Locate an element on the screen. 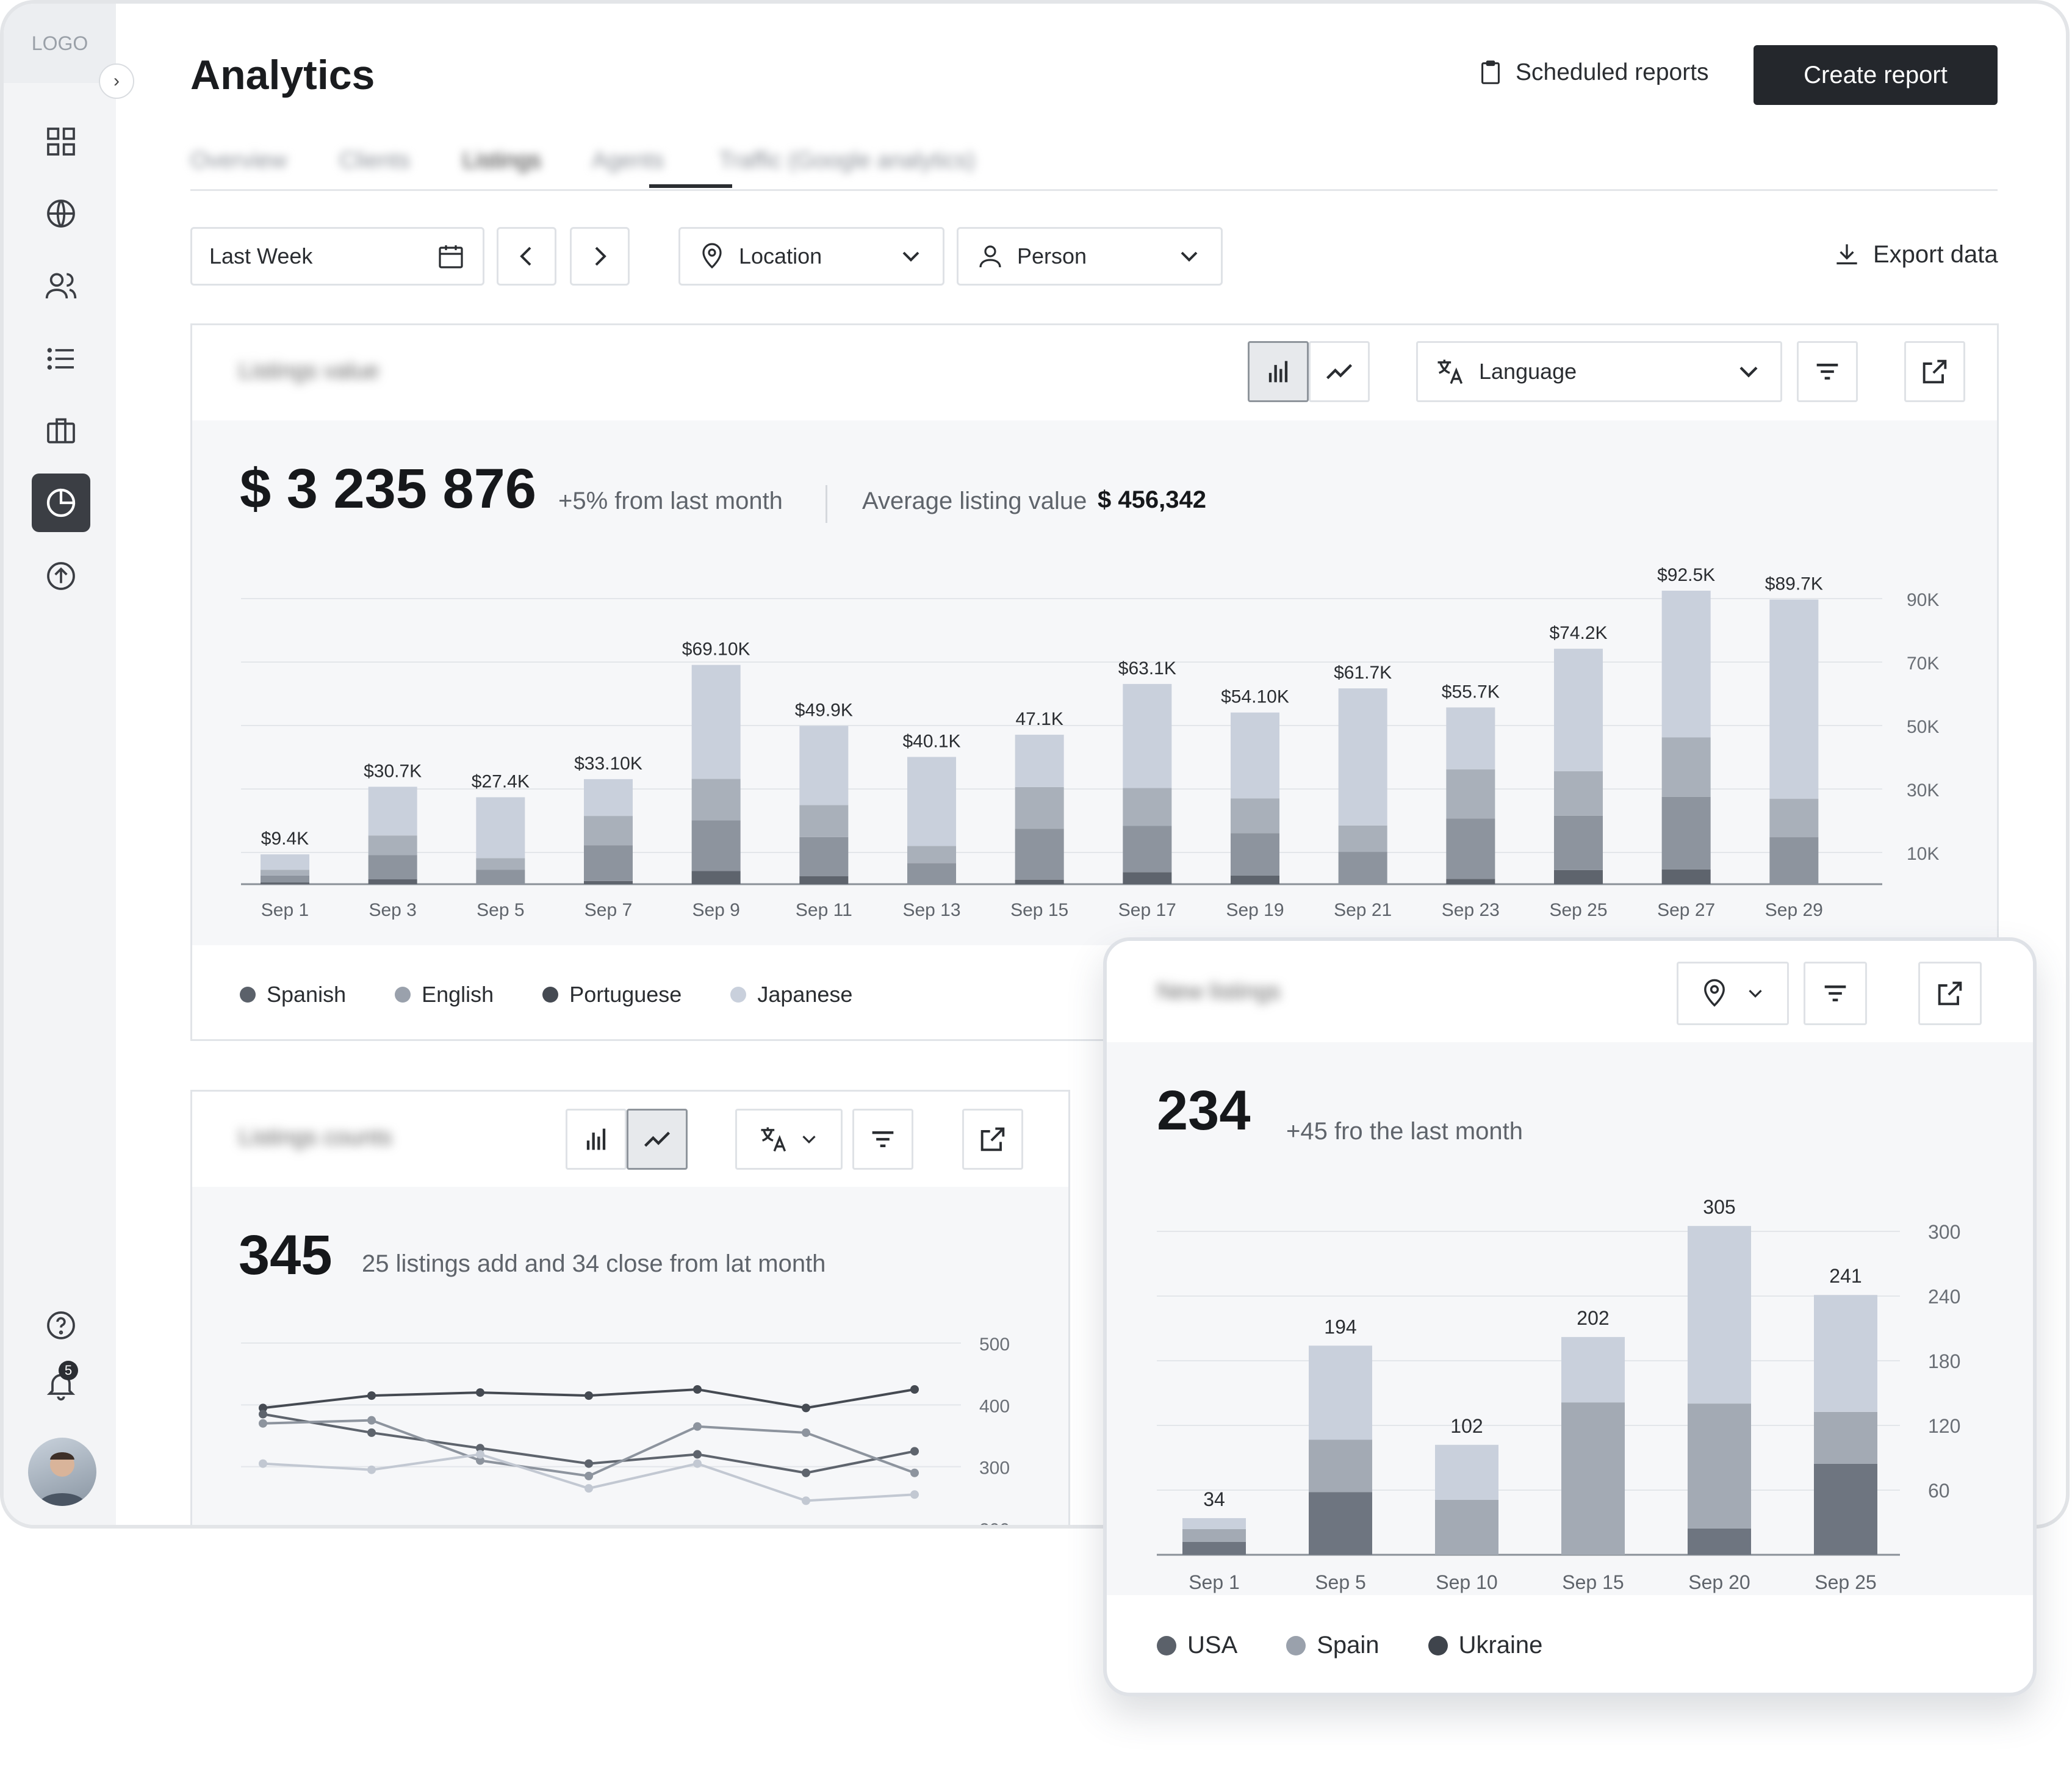  x-tick-label: Sep 10 is located at coordinates (1466, 1582).